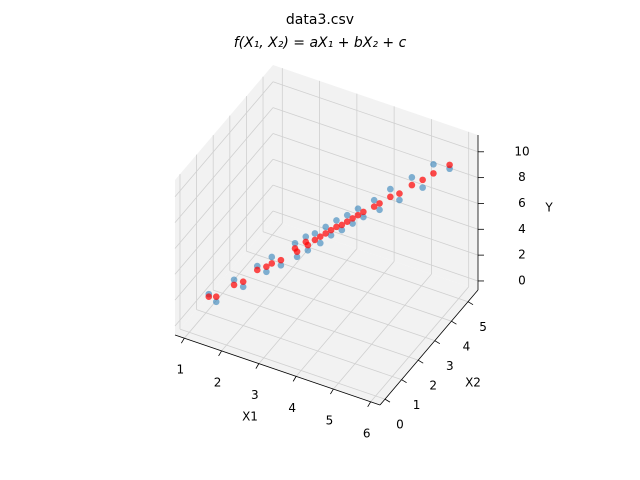  Describe the element at coordinates (320, 20) in the screenshot. I see `chart-title: data3.csv` at that location.